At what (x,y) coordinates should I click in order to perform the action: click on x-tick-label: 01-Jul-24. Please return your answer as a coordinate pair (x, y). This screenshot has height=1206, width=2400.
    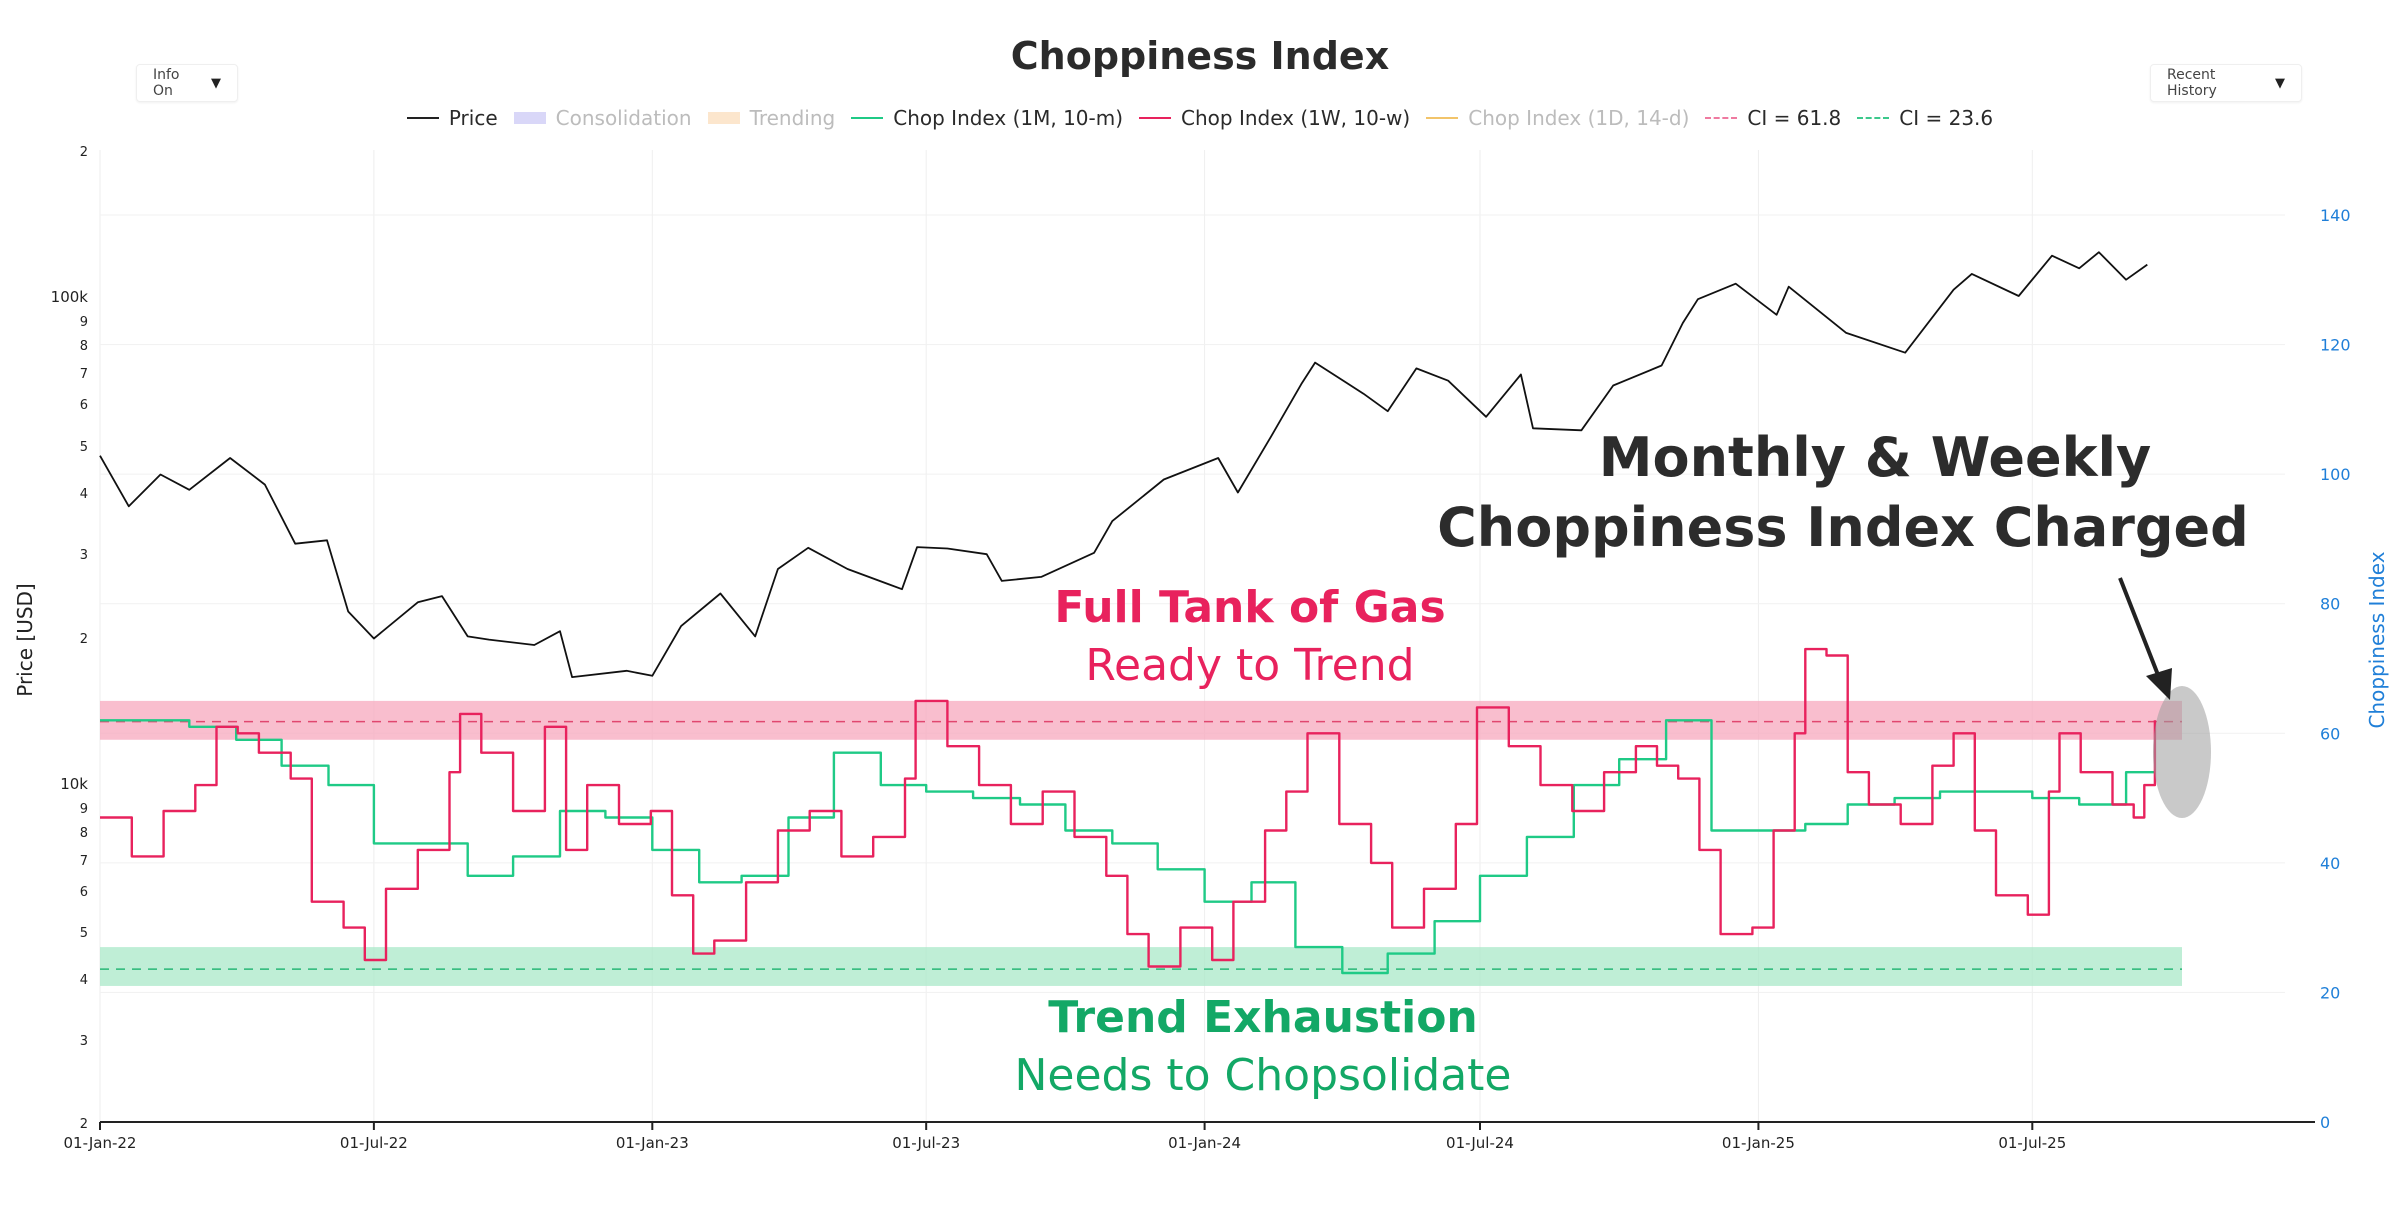
    Looking at the image, I should click on (1480, 1143).